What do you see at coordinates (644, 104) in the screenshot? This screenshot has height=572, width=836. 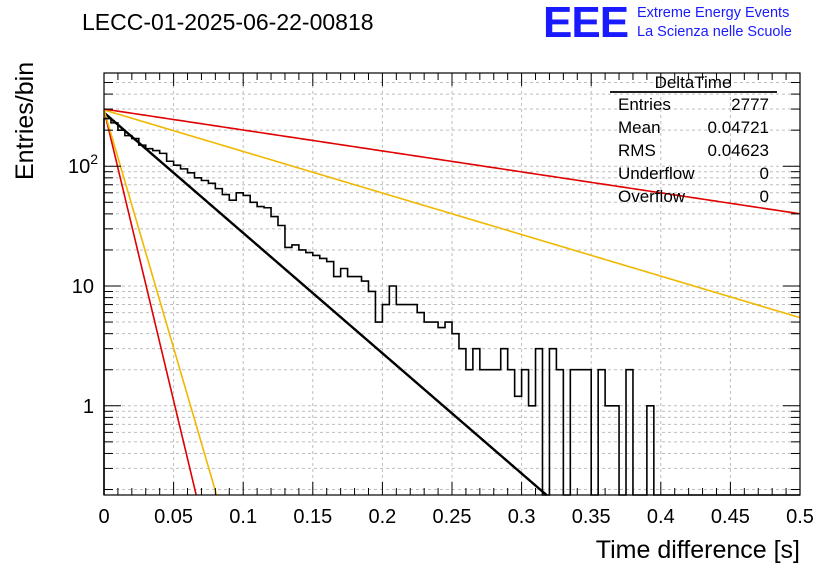 I see `stats-row-label: Entries` at bounding box center [644, 104].